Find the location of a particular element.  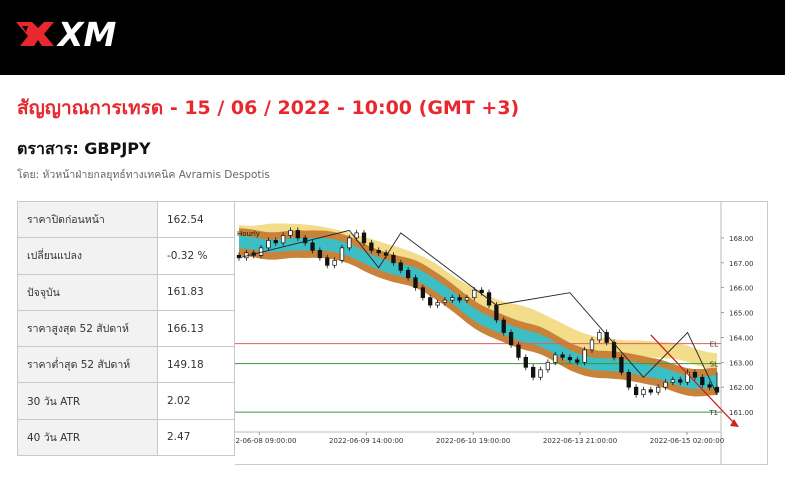

stats-row-52w-high: ราคาสูงสุด 52 สัปดาห์ 166.13 is located at coordinates (126, 328).